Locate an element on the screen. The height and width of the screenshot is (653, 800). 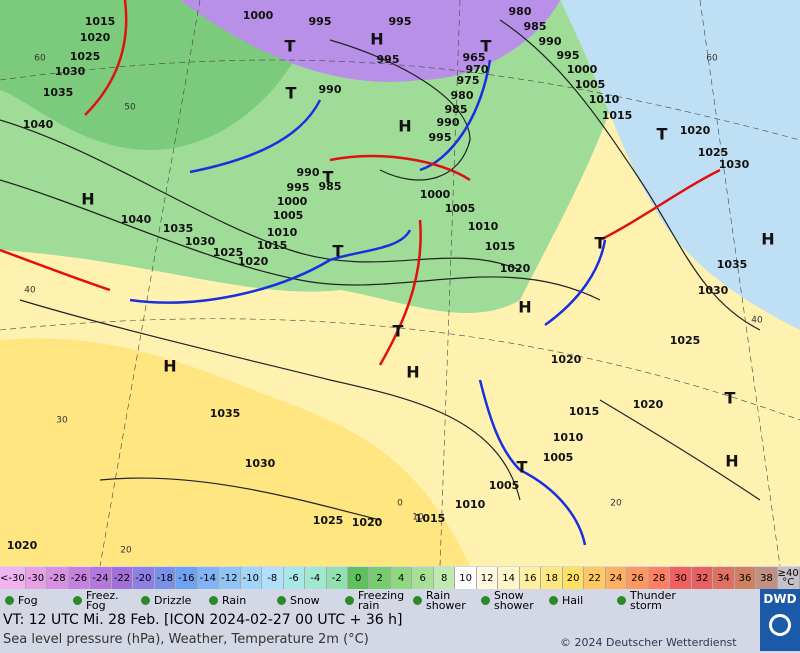
scale-cell: 12 is located at coordinates (487, 578).